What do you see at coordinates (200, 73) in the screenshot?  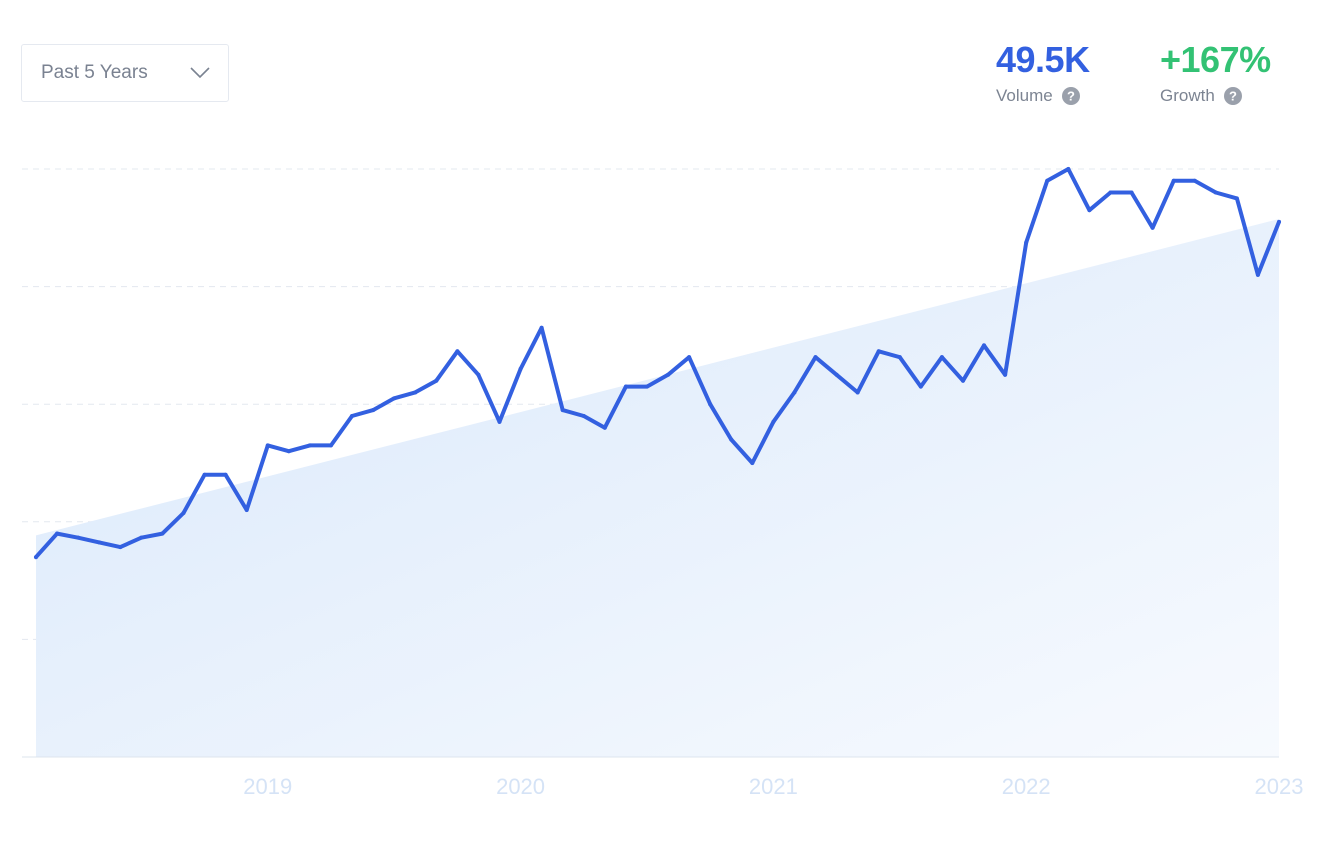 I see `chevron-down-icon` at bounding box center [200, 73].